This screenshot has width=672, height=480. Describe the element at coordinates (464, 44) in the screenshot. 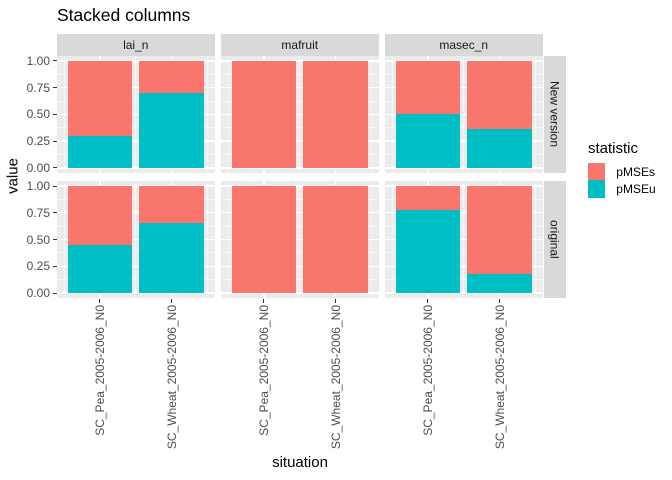

I see `col-strip-masec_n: masec_n` at that location.